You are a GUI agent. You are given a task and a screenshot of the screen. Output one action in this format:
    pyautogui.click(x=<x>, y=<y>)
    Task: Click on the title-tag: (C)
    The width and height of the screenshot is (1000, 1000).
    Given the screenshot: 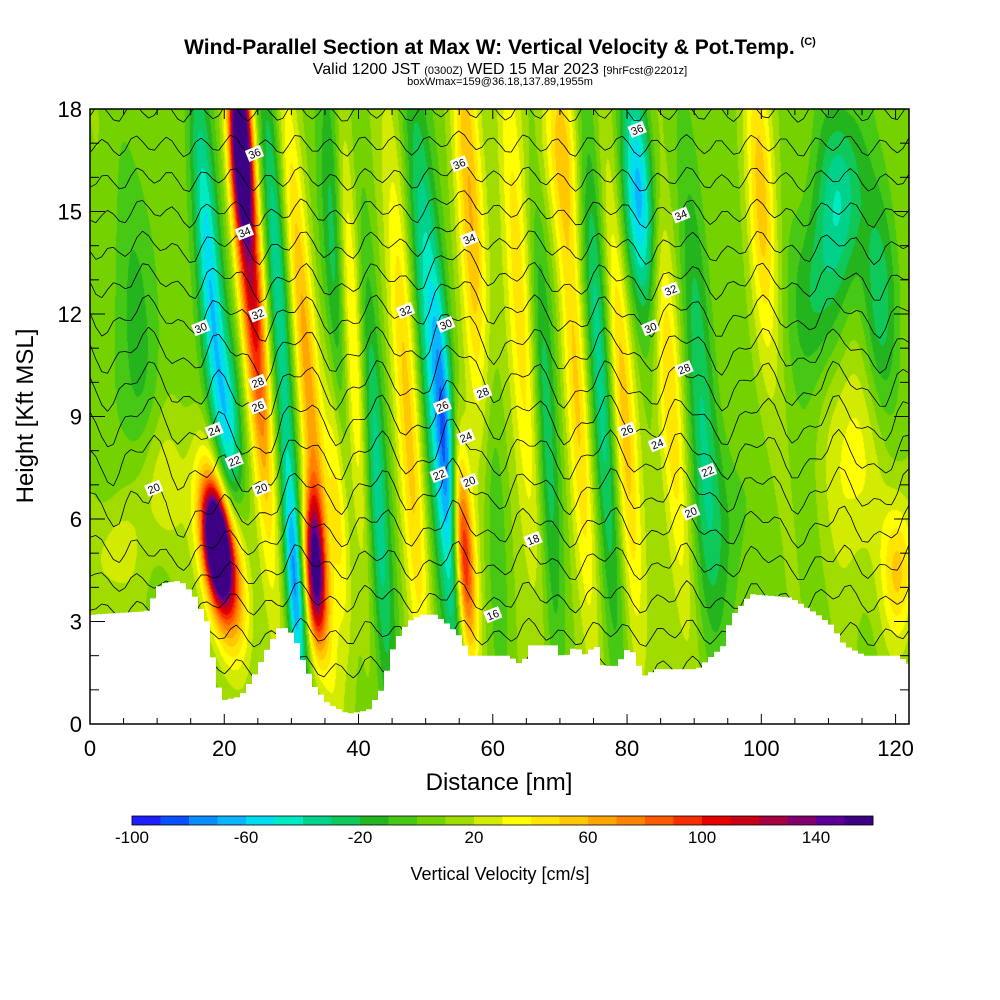 What is the action you would take?
    pyautogui.click(x=808, y=42)
    